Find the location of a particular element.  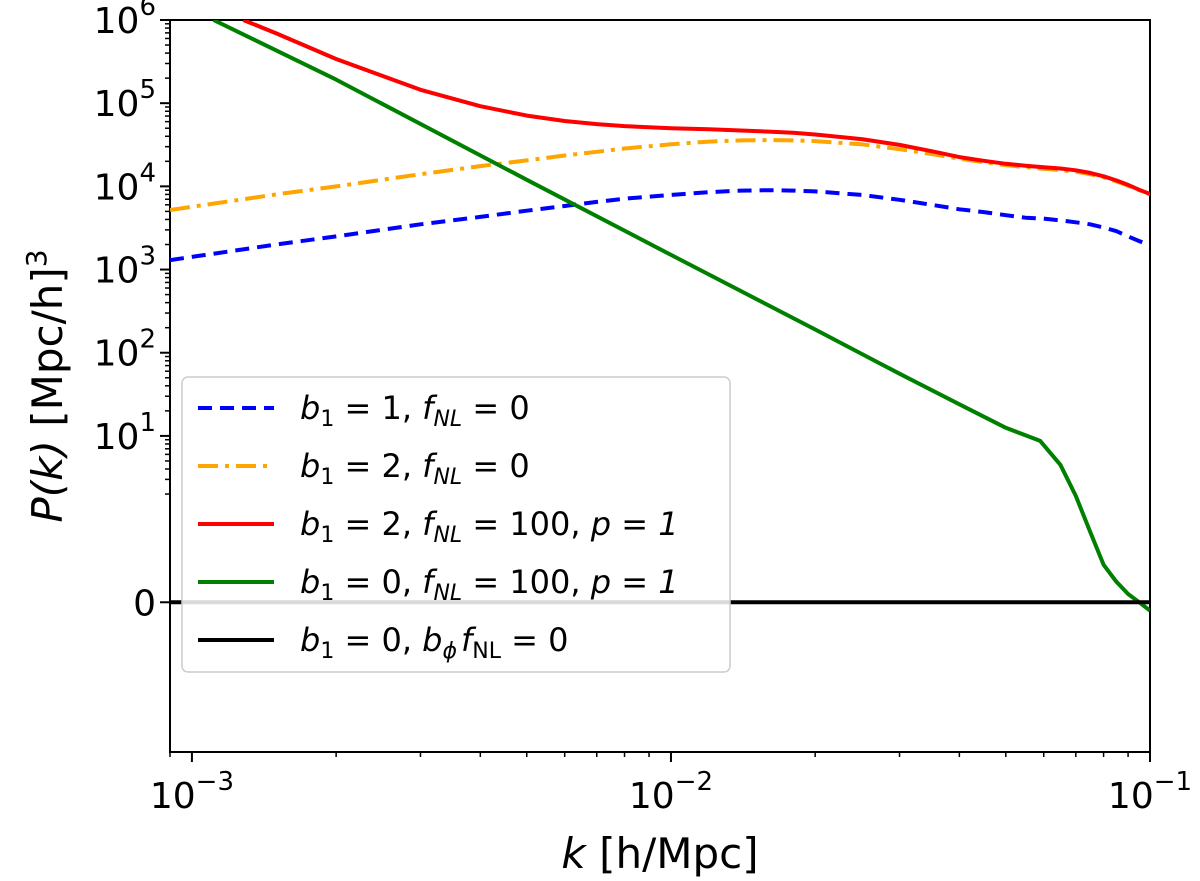

legend-label: b1 = 1, fNL = 0 is located at coordinates (415, 410).